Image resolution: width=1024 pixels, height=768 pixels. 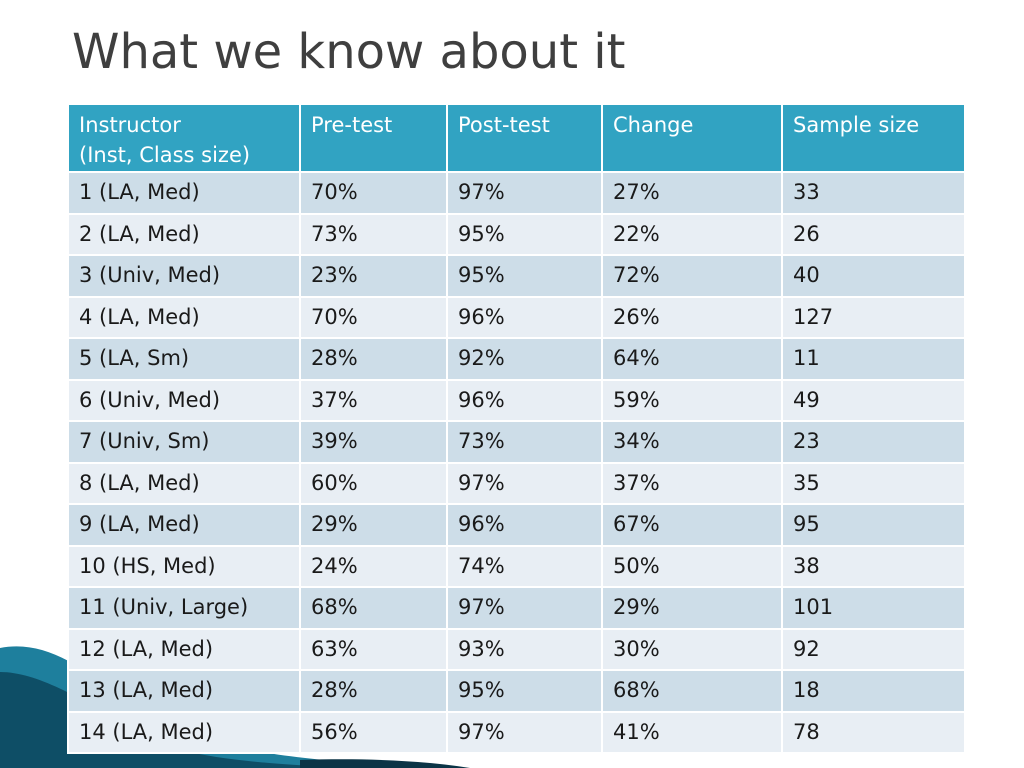 What do you see at coordinates (373, 608) in the screenshot?
I see `cell-pre-test: 68%` at bounding box center [373, 608].